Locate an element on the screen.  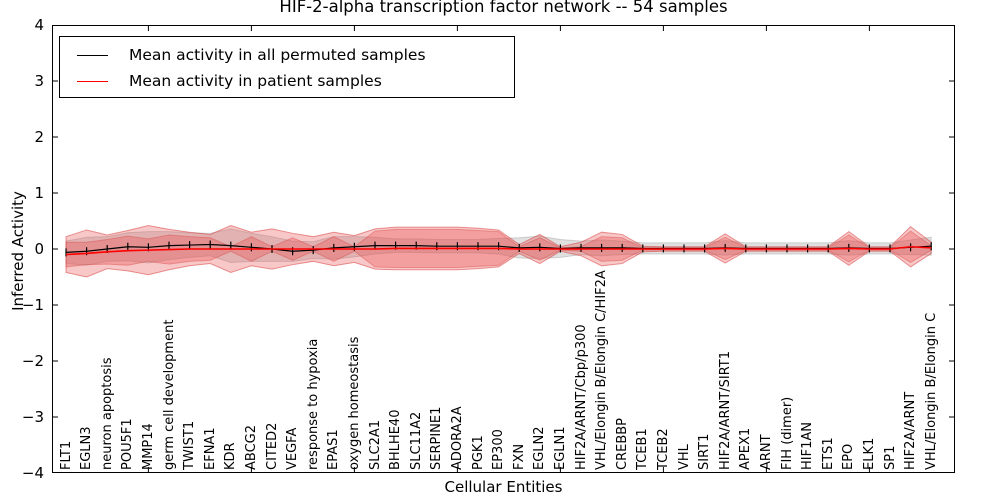
x-tick-label: oxygen homeostasis is located at coordinates (354, 403).